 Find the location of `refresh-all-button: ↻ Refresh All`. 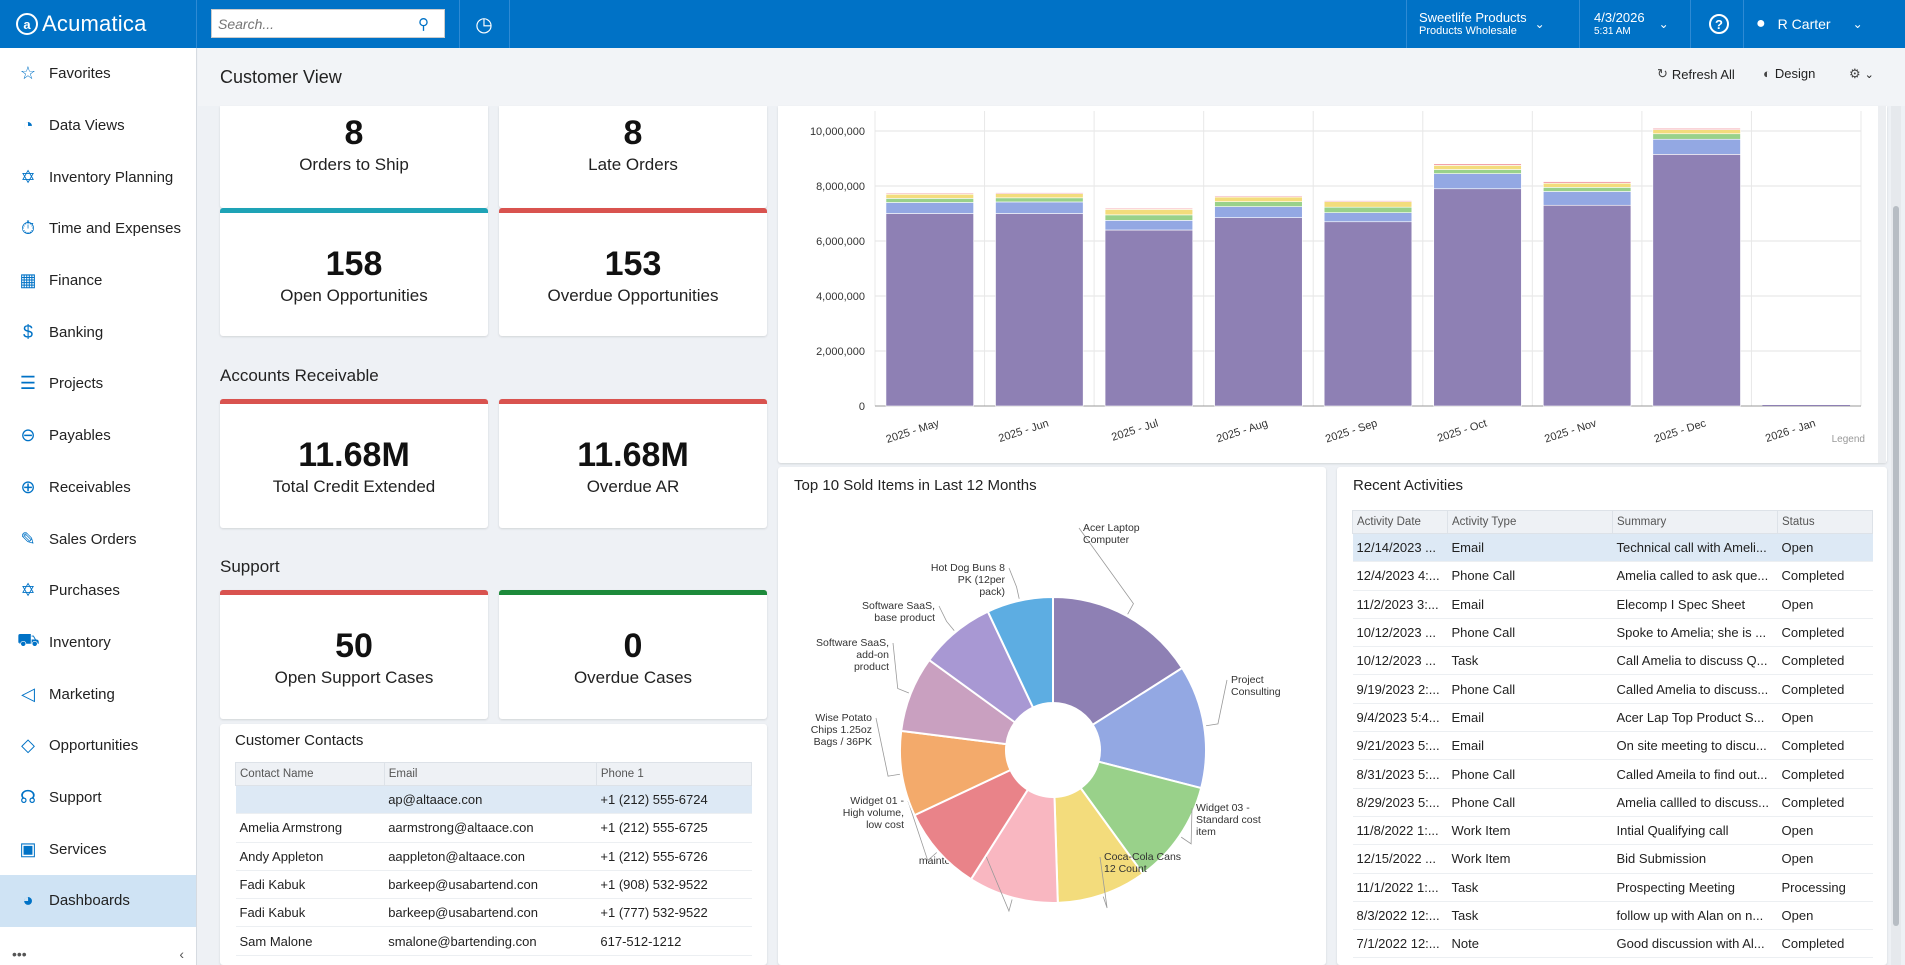

refresh-all-button: ↻ Refresh All is located at coordinates (1696, 74).